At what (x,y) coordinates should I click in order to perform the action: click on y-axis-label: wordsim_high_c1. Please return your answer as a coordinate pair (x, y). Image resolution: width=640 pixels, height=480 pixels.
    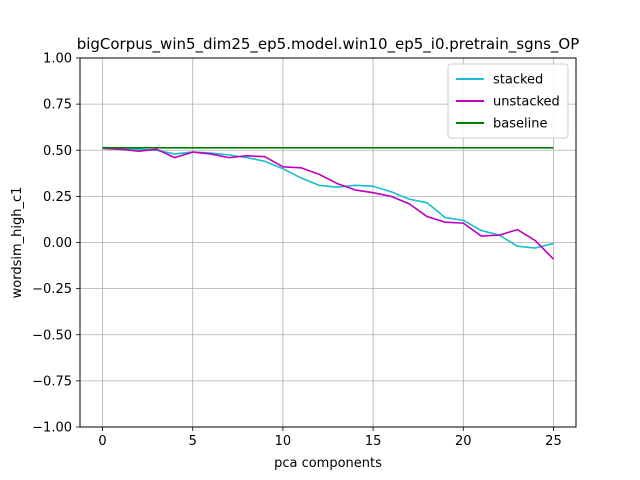
    Looking at the image, I should click on (17, 243).